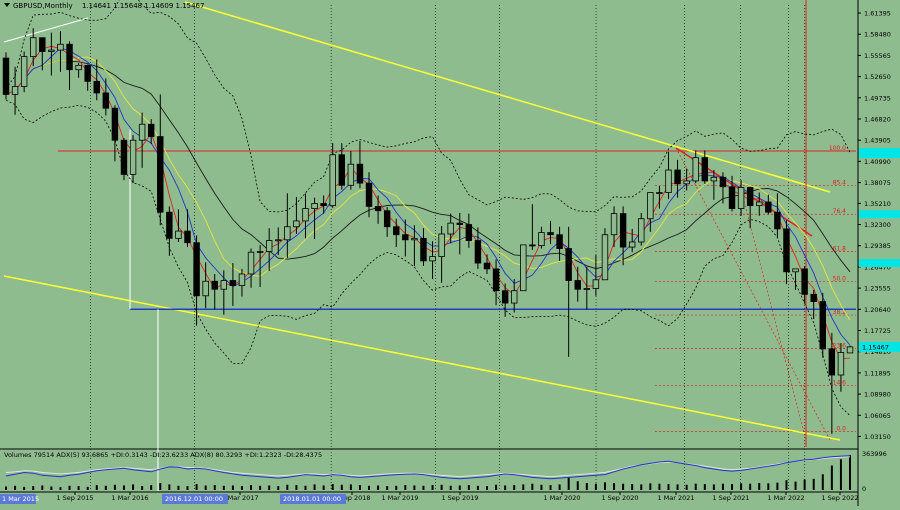  Describe the element at coordinates (143, 6) in the screenshot. I see `ohlc-label: 1.14641 1.15648 1.14609 1.15467` at that location.